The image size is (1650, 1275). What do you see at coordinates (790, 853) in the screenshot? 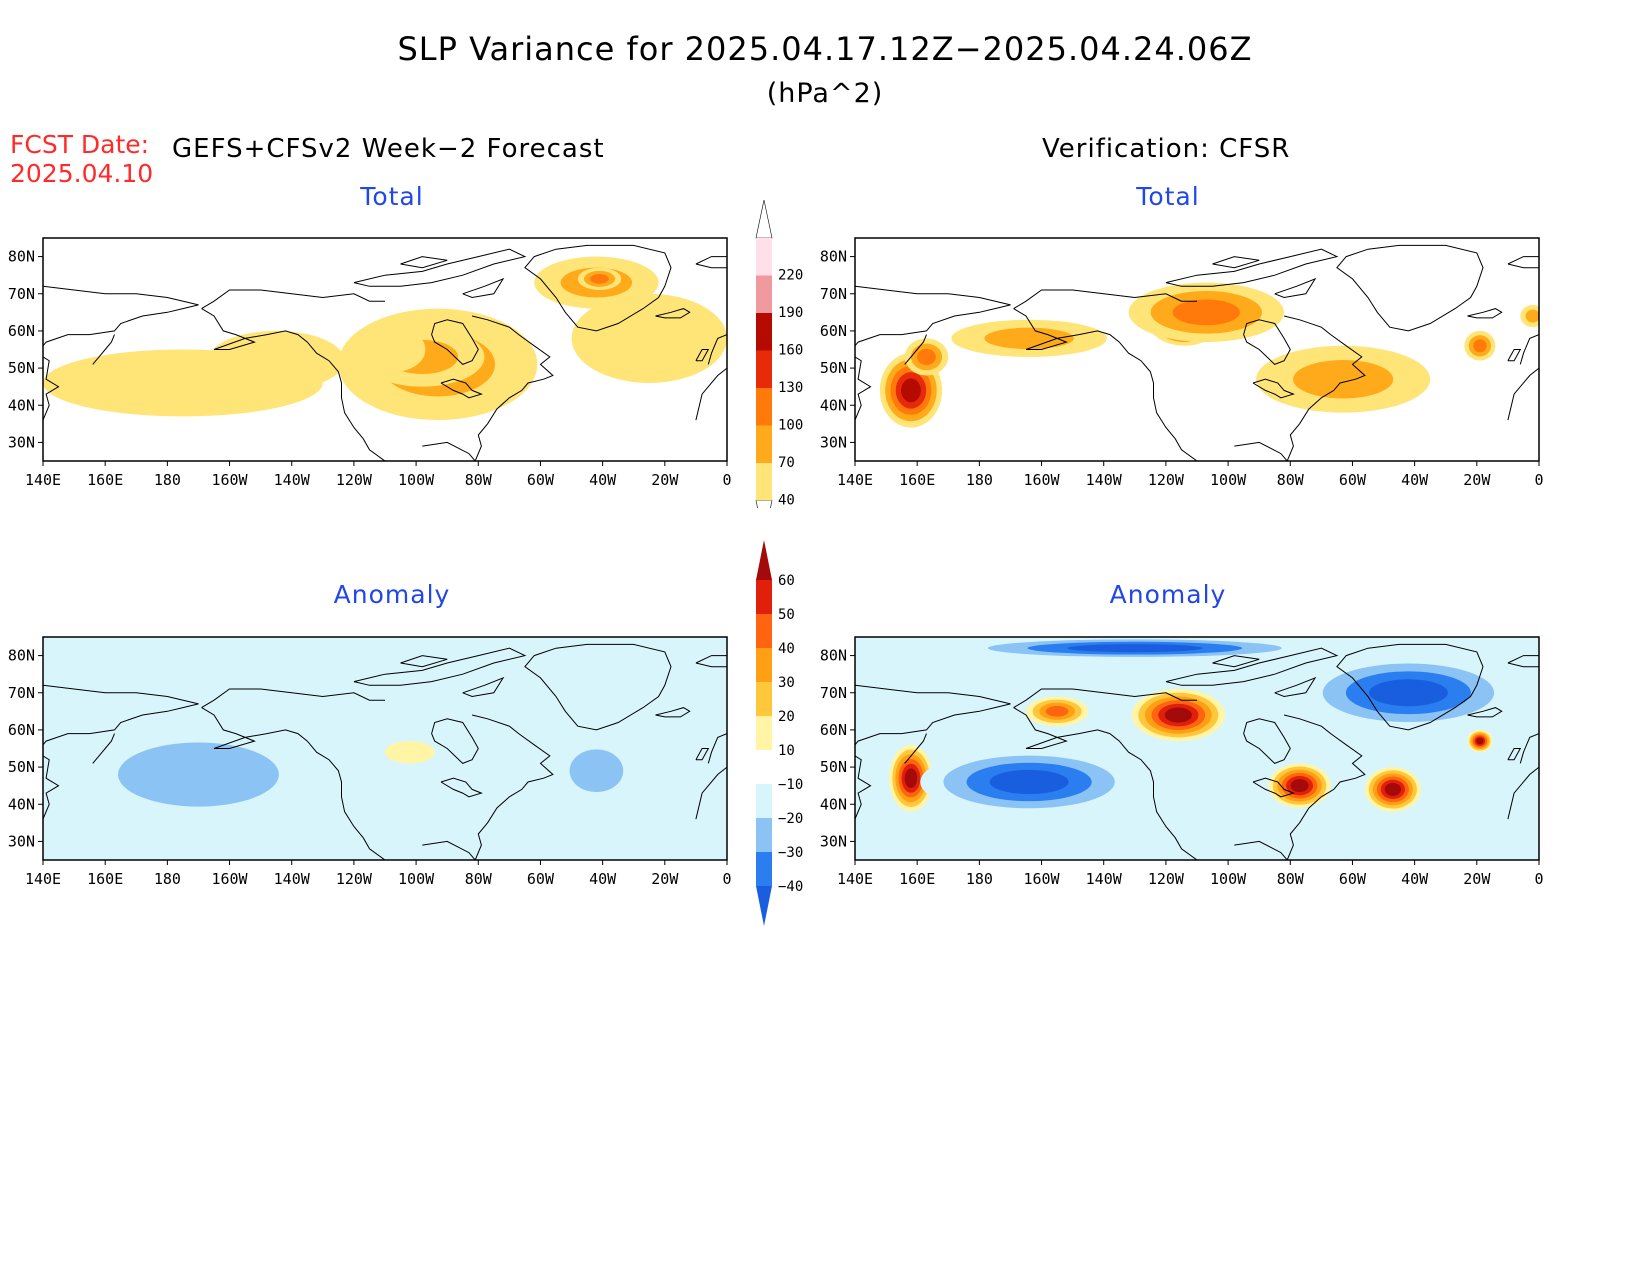
I see `colorbar-label: −30` at bounding box center [790, 853].